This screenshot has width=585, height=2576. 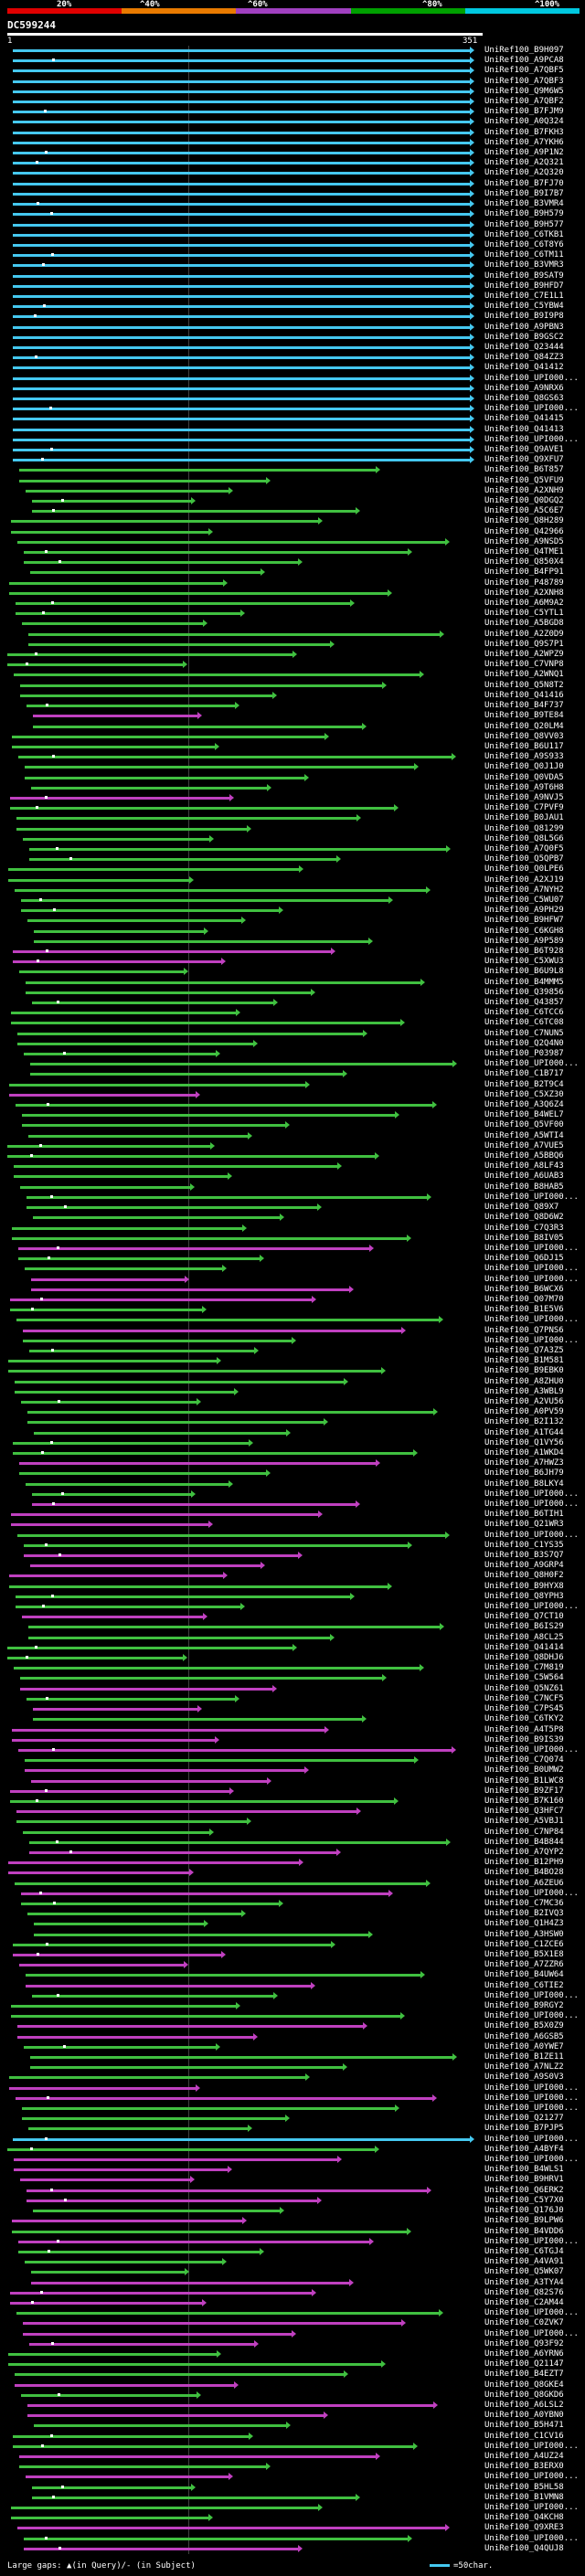 What do you see at coordinates (293, 2518) in the screenshot?
I see `hit-row: UniRef100_Q4KCH8` at bounding box center [293, 2518].